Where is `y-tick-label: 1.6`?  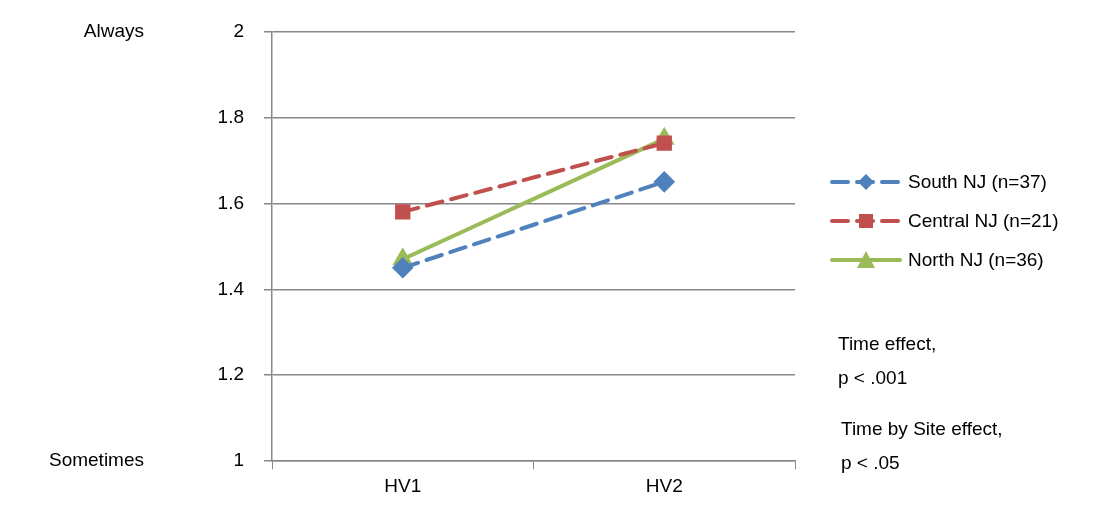
y-tick-label: 1.6 is located at coordinates (230, 202).